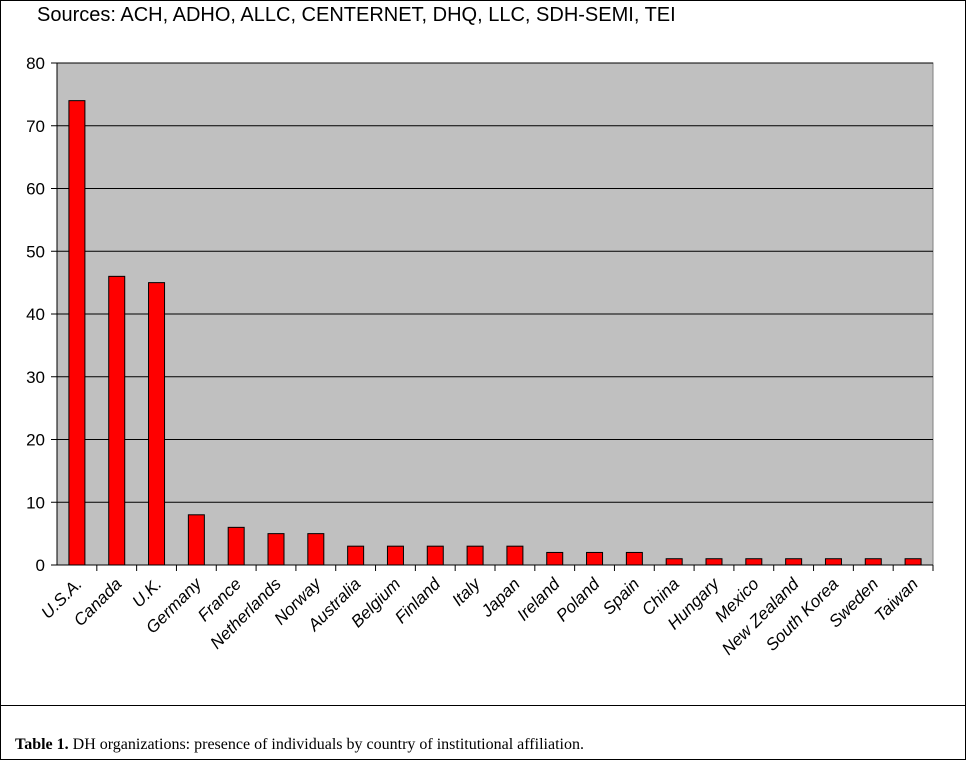  What do you see at coordinates (117, 420) in the screenshot?
I see `bar-canada` at bounding box center [117, 420].